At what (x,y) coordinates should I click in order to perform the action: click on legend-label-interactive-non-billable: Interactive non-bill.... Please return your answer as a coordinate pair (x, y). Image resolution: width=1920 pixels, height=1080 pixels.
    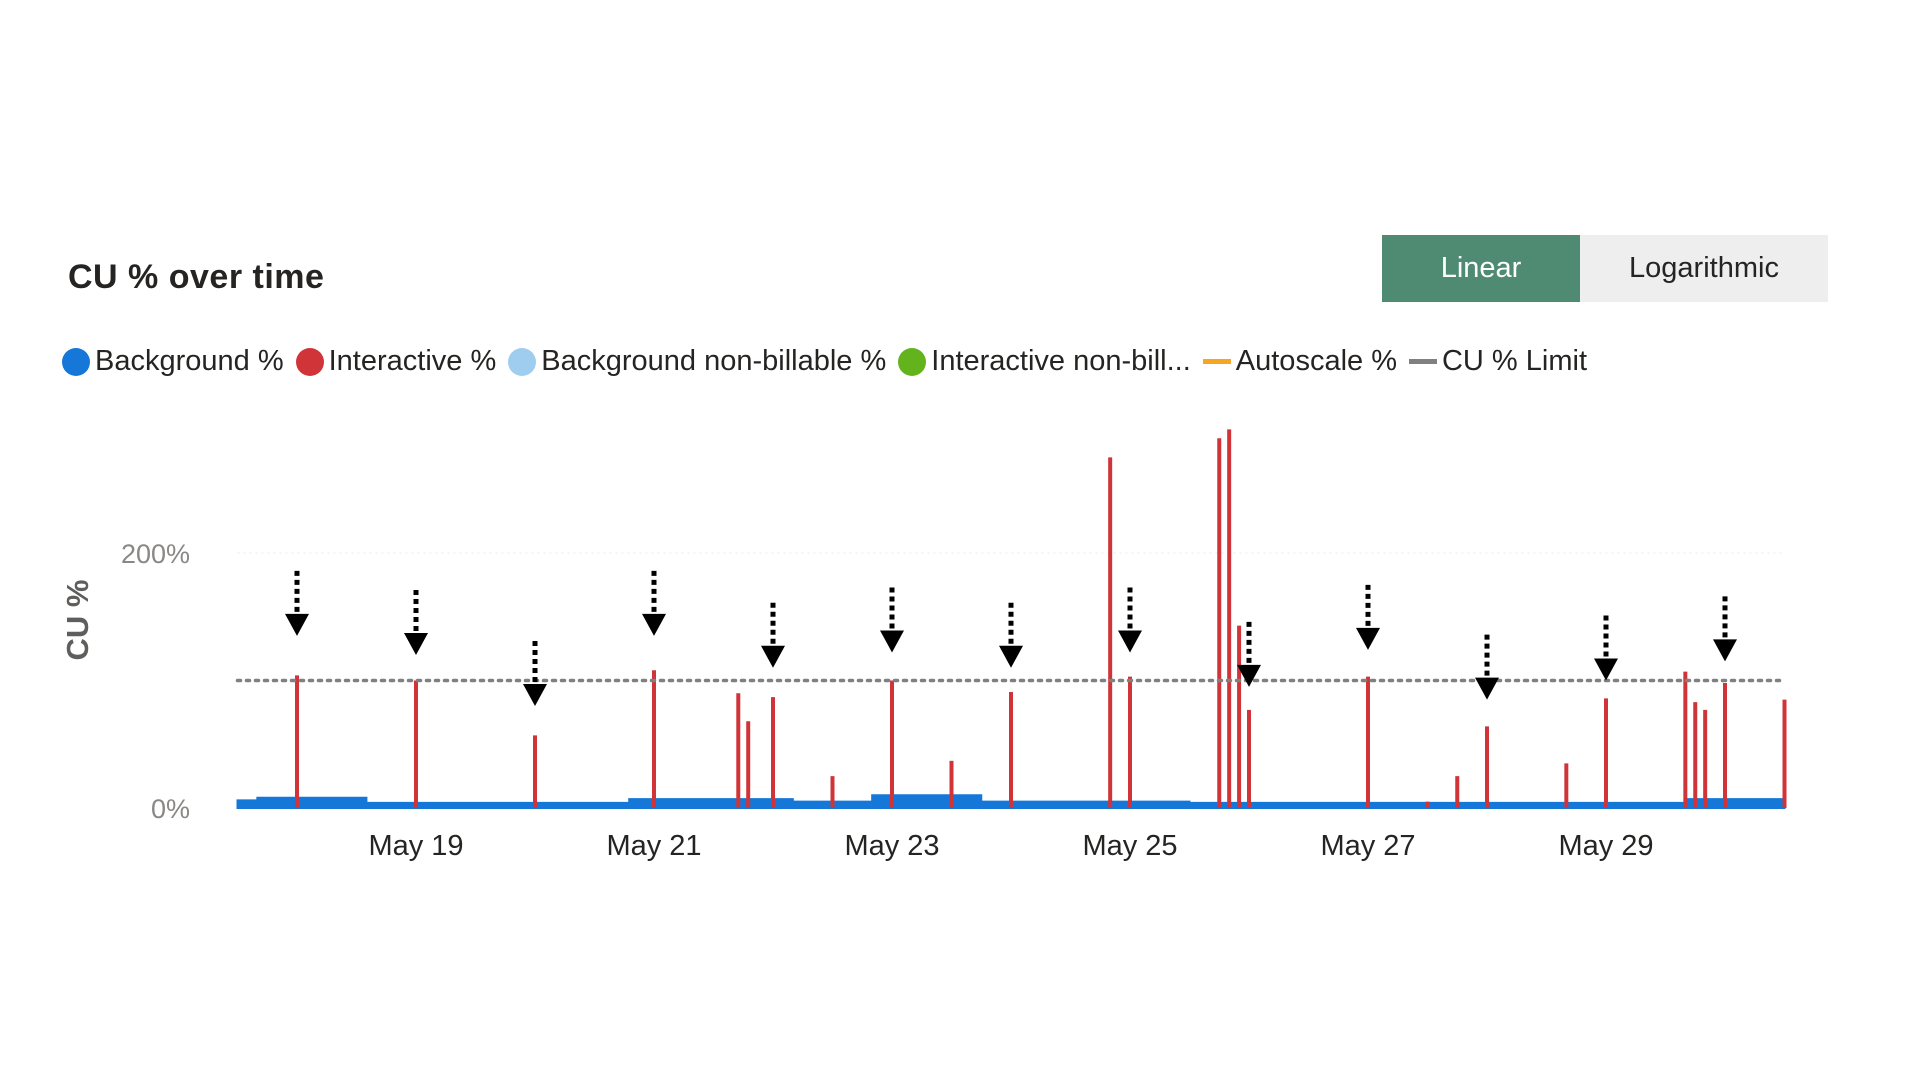
    Looking at the image, I should click on (1061, 361).